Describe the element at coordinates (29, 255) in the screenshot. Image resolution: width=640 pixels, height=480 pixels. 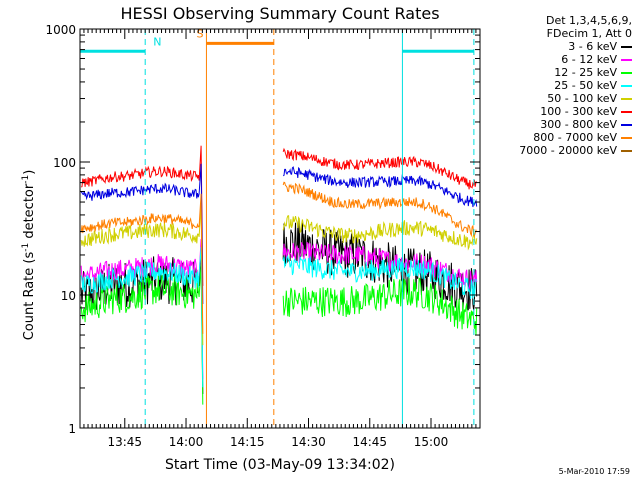
I see `y-axis-label: Count Rate (s-1 detector-1)` at that location.